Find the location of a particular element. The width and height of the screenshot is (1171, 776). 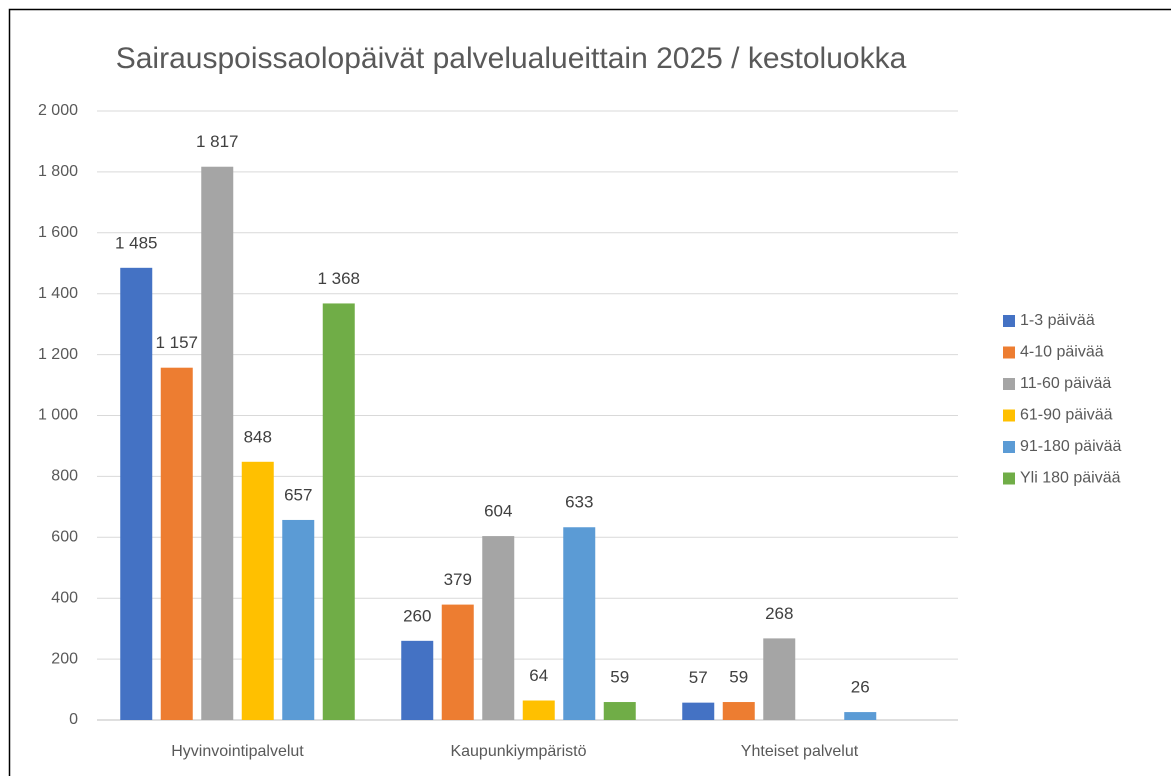

y-tick-label: 0 is located at coordinates (73, 719).